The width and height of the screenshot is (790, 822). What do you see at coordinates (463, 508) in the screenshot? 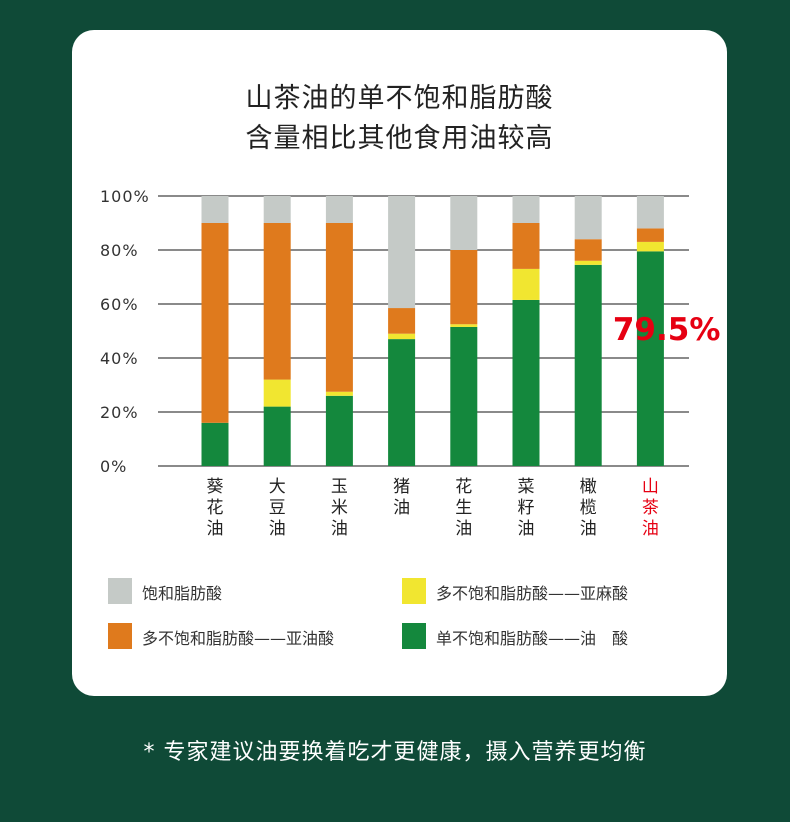
I see `x-tick-label: 生` at bounding box center [463, 508].